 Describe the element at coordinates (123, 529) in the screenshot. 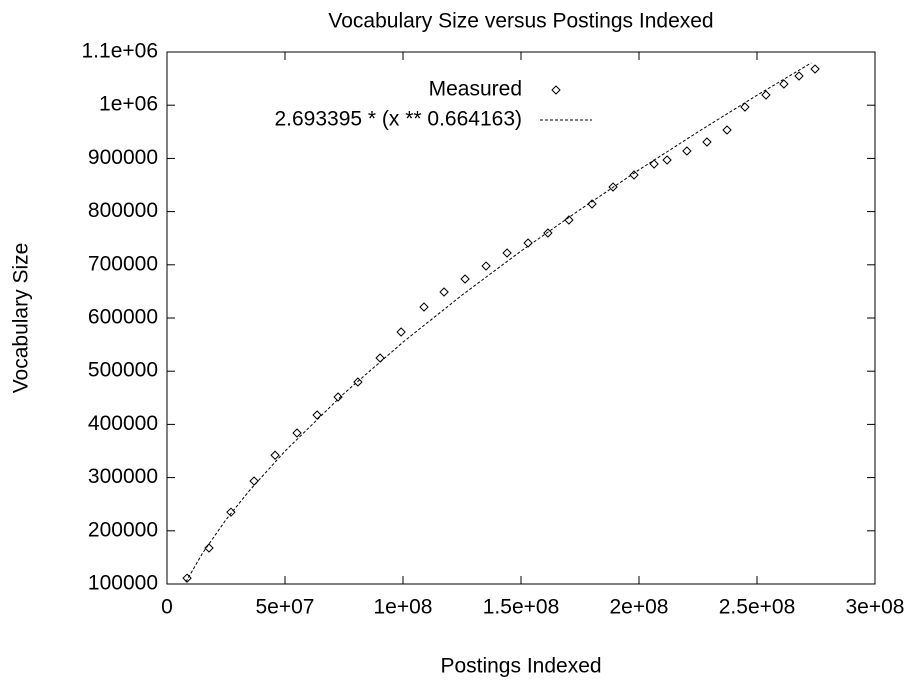

I see `y-tick-label: 200000` at that location.